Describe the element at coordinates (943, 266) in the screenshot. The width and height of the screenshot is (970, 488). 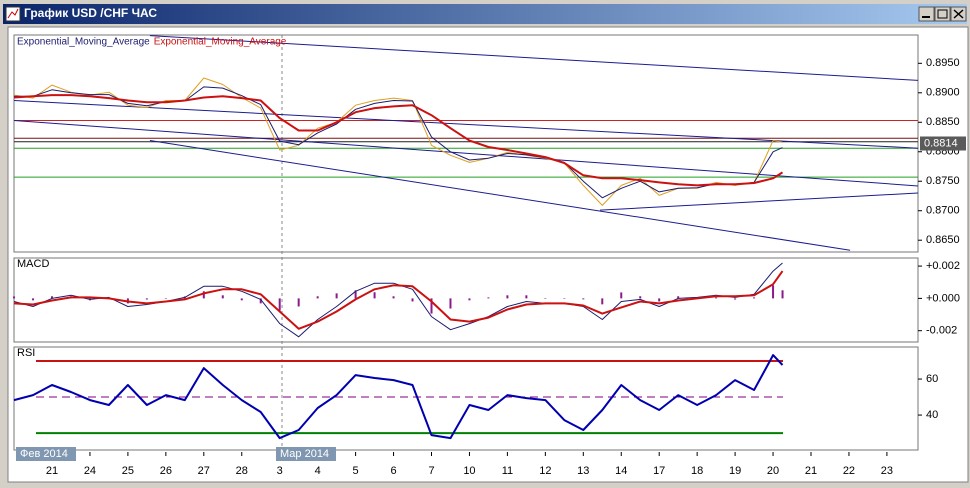
I see `y-tick-label: +0.002` at that location.